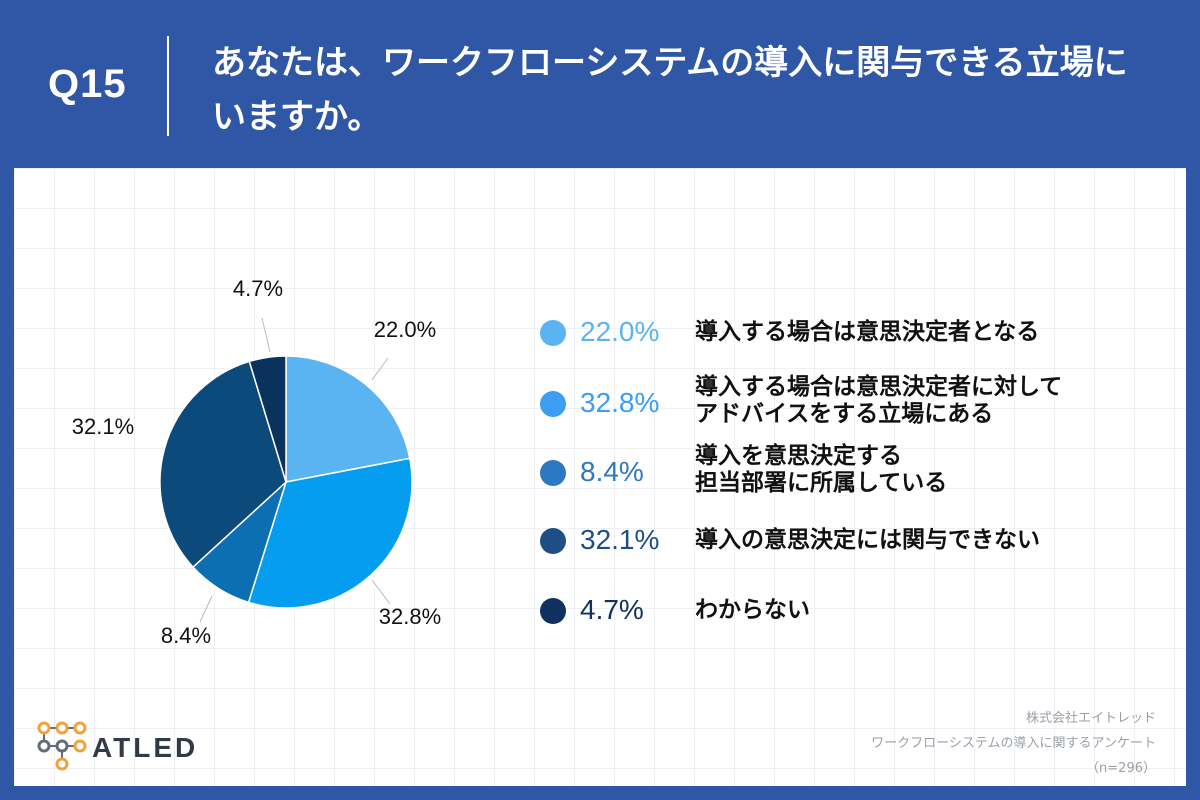 The height and width of the screenshot is (800, 1200). What do you see at coordinates (612, 471) in the screenshot?
I see `legend-percent: 8.4%` at bounding box center [612, 471].